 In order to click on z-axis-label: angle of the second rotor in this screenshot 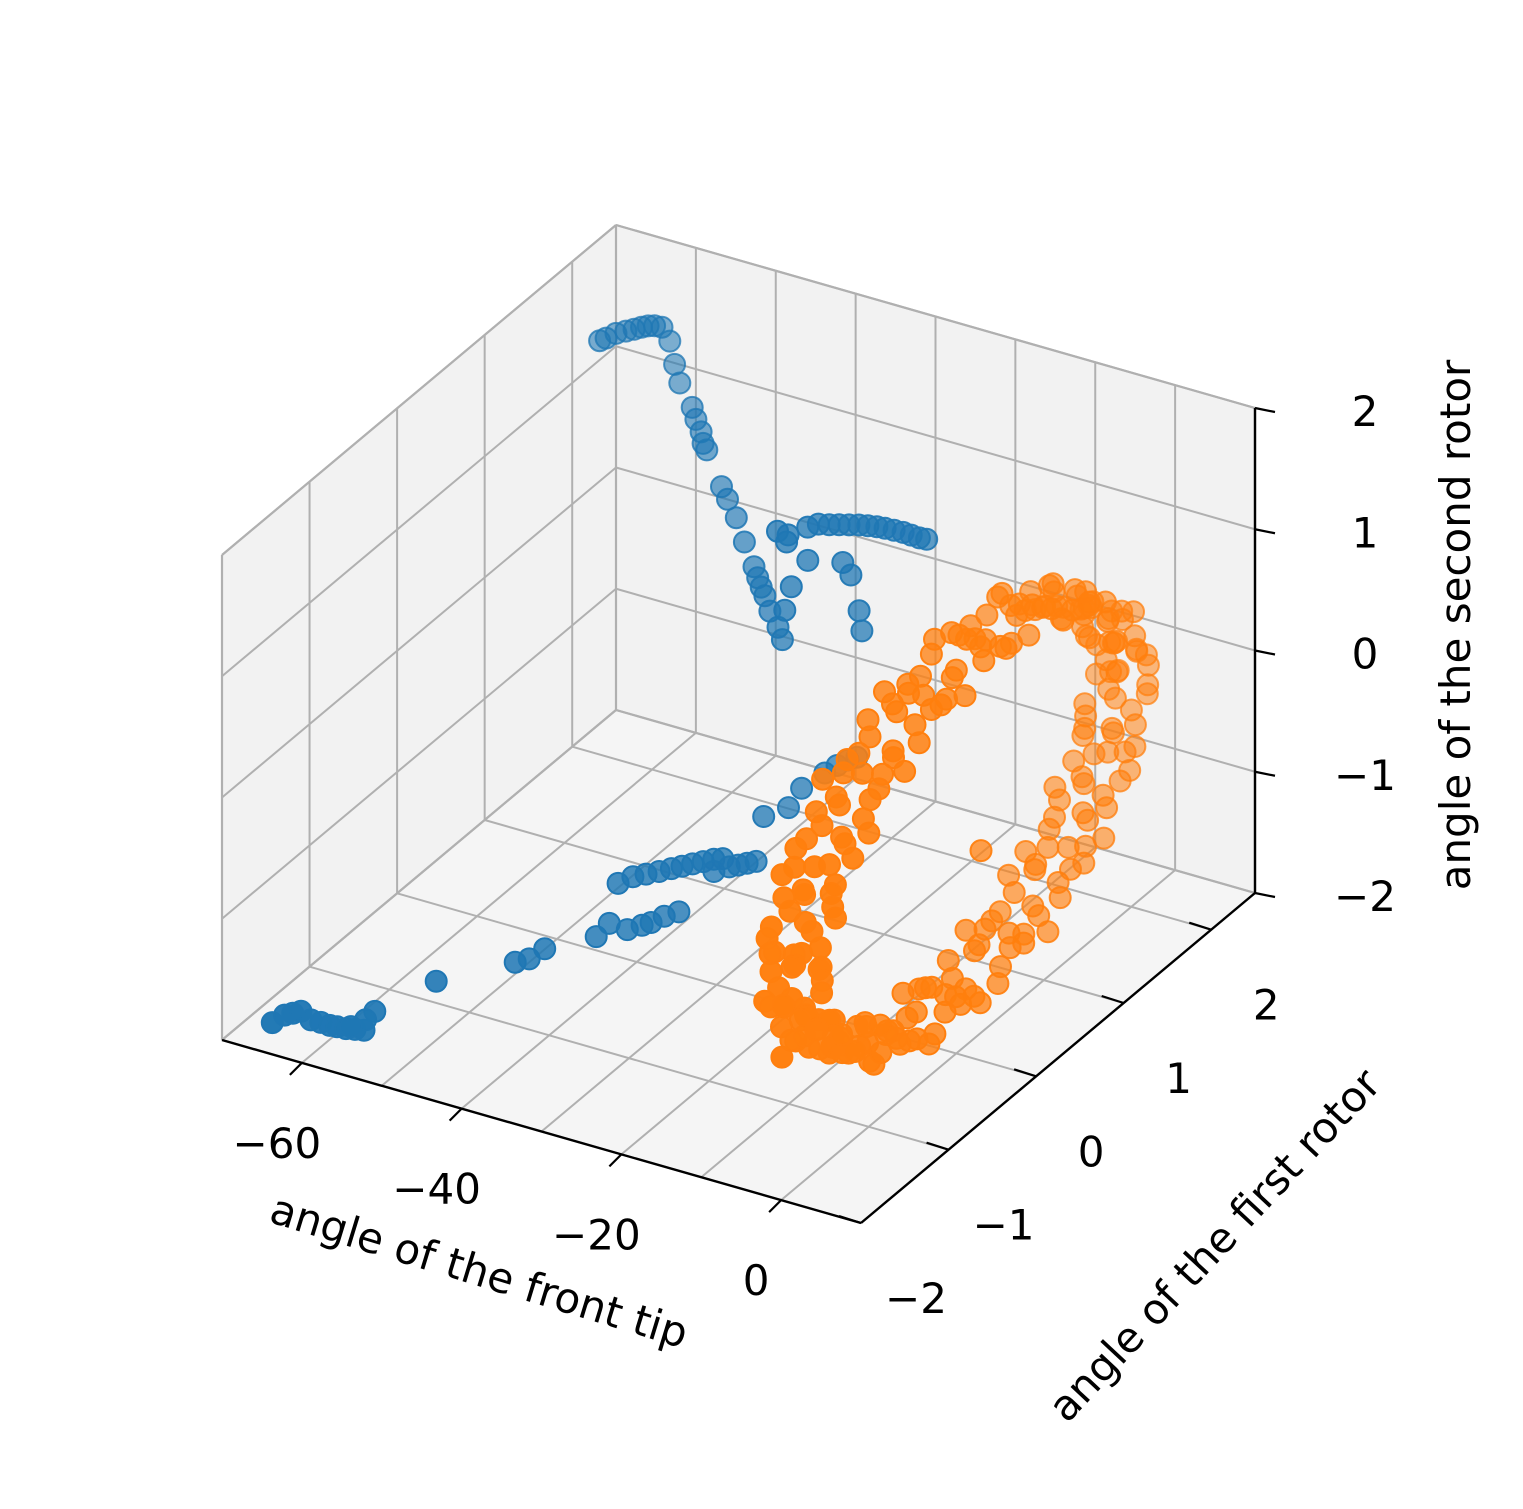, I will do `click(1455, 624)`.